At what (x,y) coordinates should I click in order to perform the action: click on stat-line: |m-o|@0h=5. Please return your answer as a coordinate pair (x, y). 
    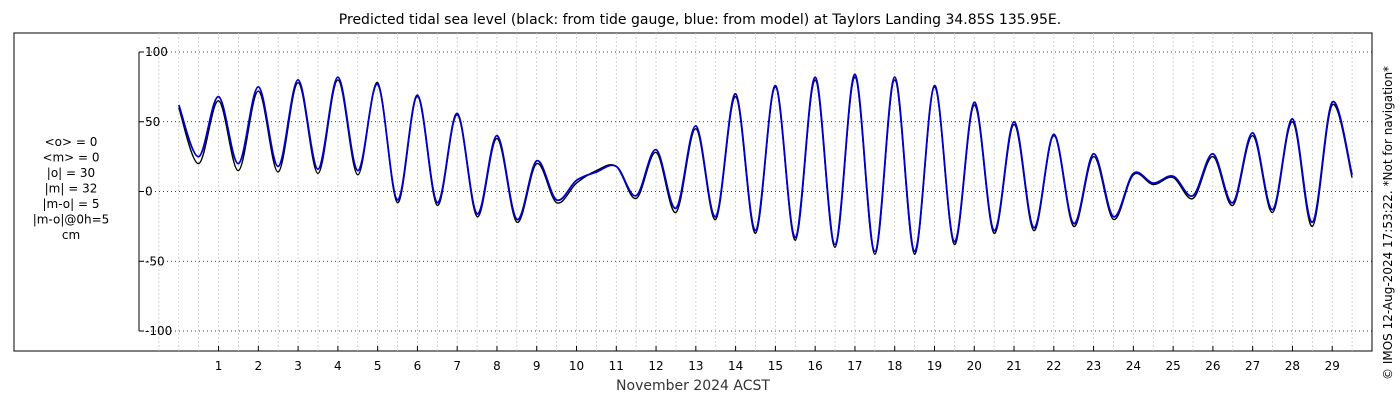
    Looking at the image, I should click on (71, 220).